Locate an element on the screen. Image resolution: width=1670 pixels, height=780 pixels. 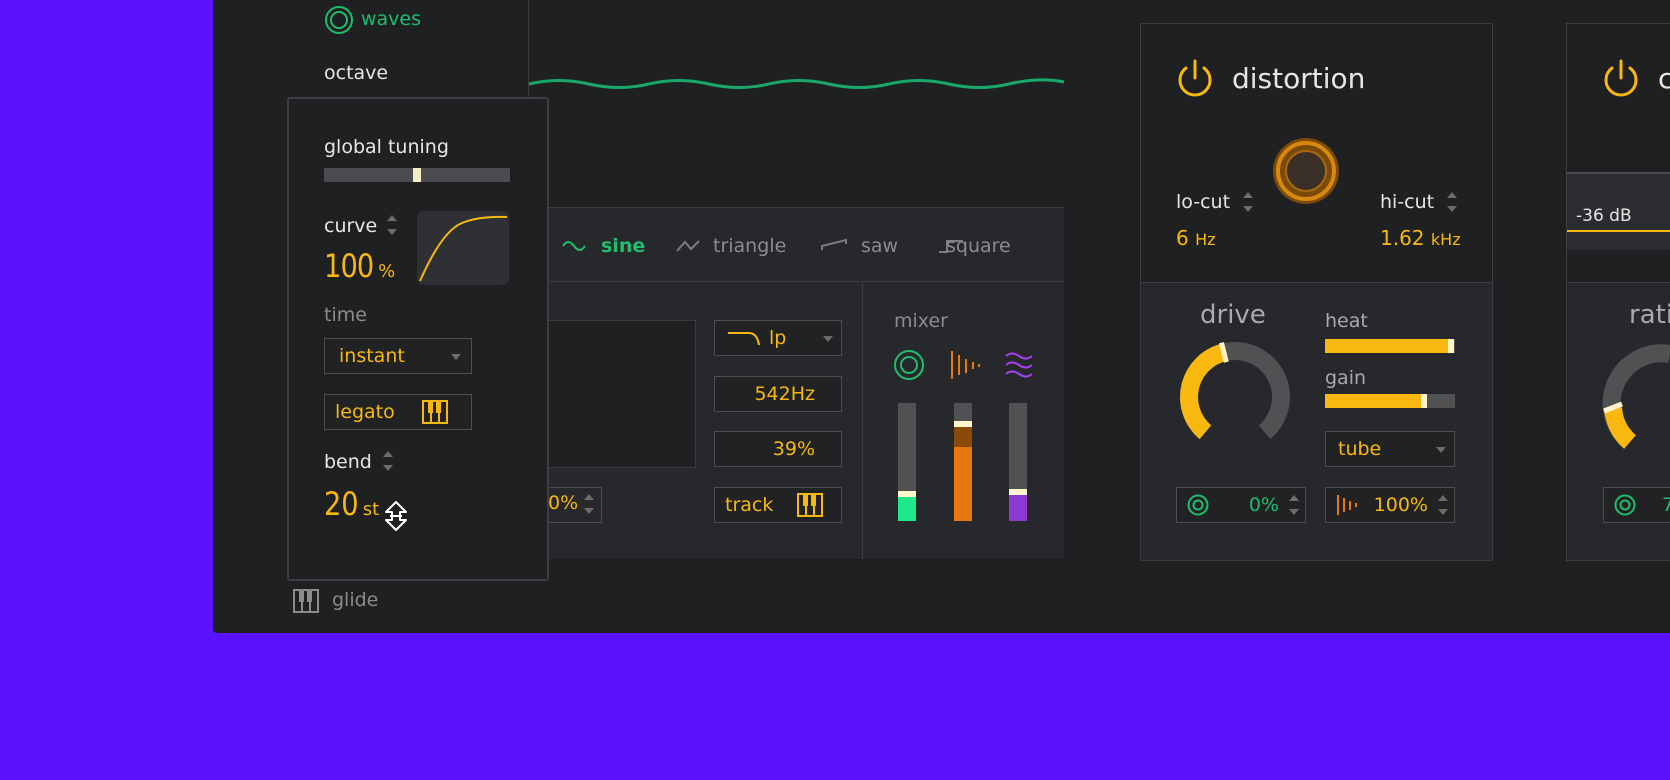
global-tuning-label: global tuning is located at coordinates (386, 147).